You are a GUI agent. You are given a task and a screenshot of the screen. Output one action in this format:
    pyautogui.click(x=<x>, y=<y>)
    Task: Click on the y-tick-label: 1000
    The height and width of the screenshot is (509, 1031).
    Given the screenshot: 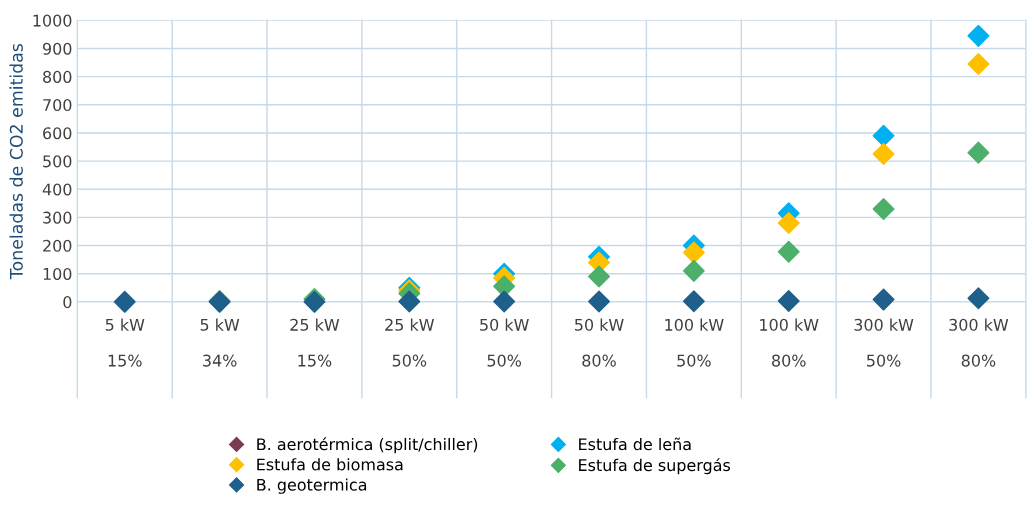 What is the action you would take?
    pyautogui.click(x=52, y=20)
    